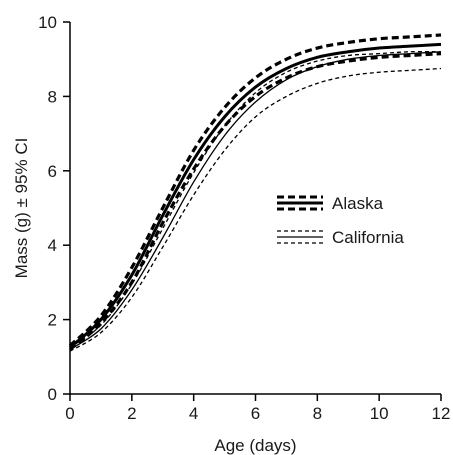  Describe the element at coordinates (330, 203) in the screenshot. I see `legend-item-alaska: Alaska` at that location.